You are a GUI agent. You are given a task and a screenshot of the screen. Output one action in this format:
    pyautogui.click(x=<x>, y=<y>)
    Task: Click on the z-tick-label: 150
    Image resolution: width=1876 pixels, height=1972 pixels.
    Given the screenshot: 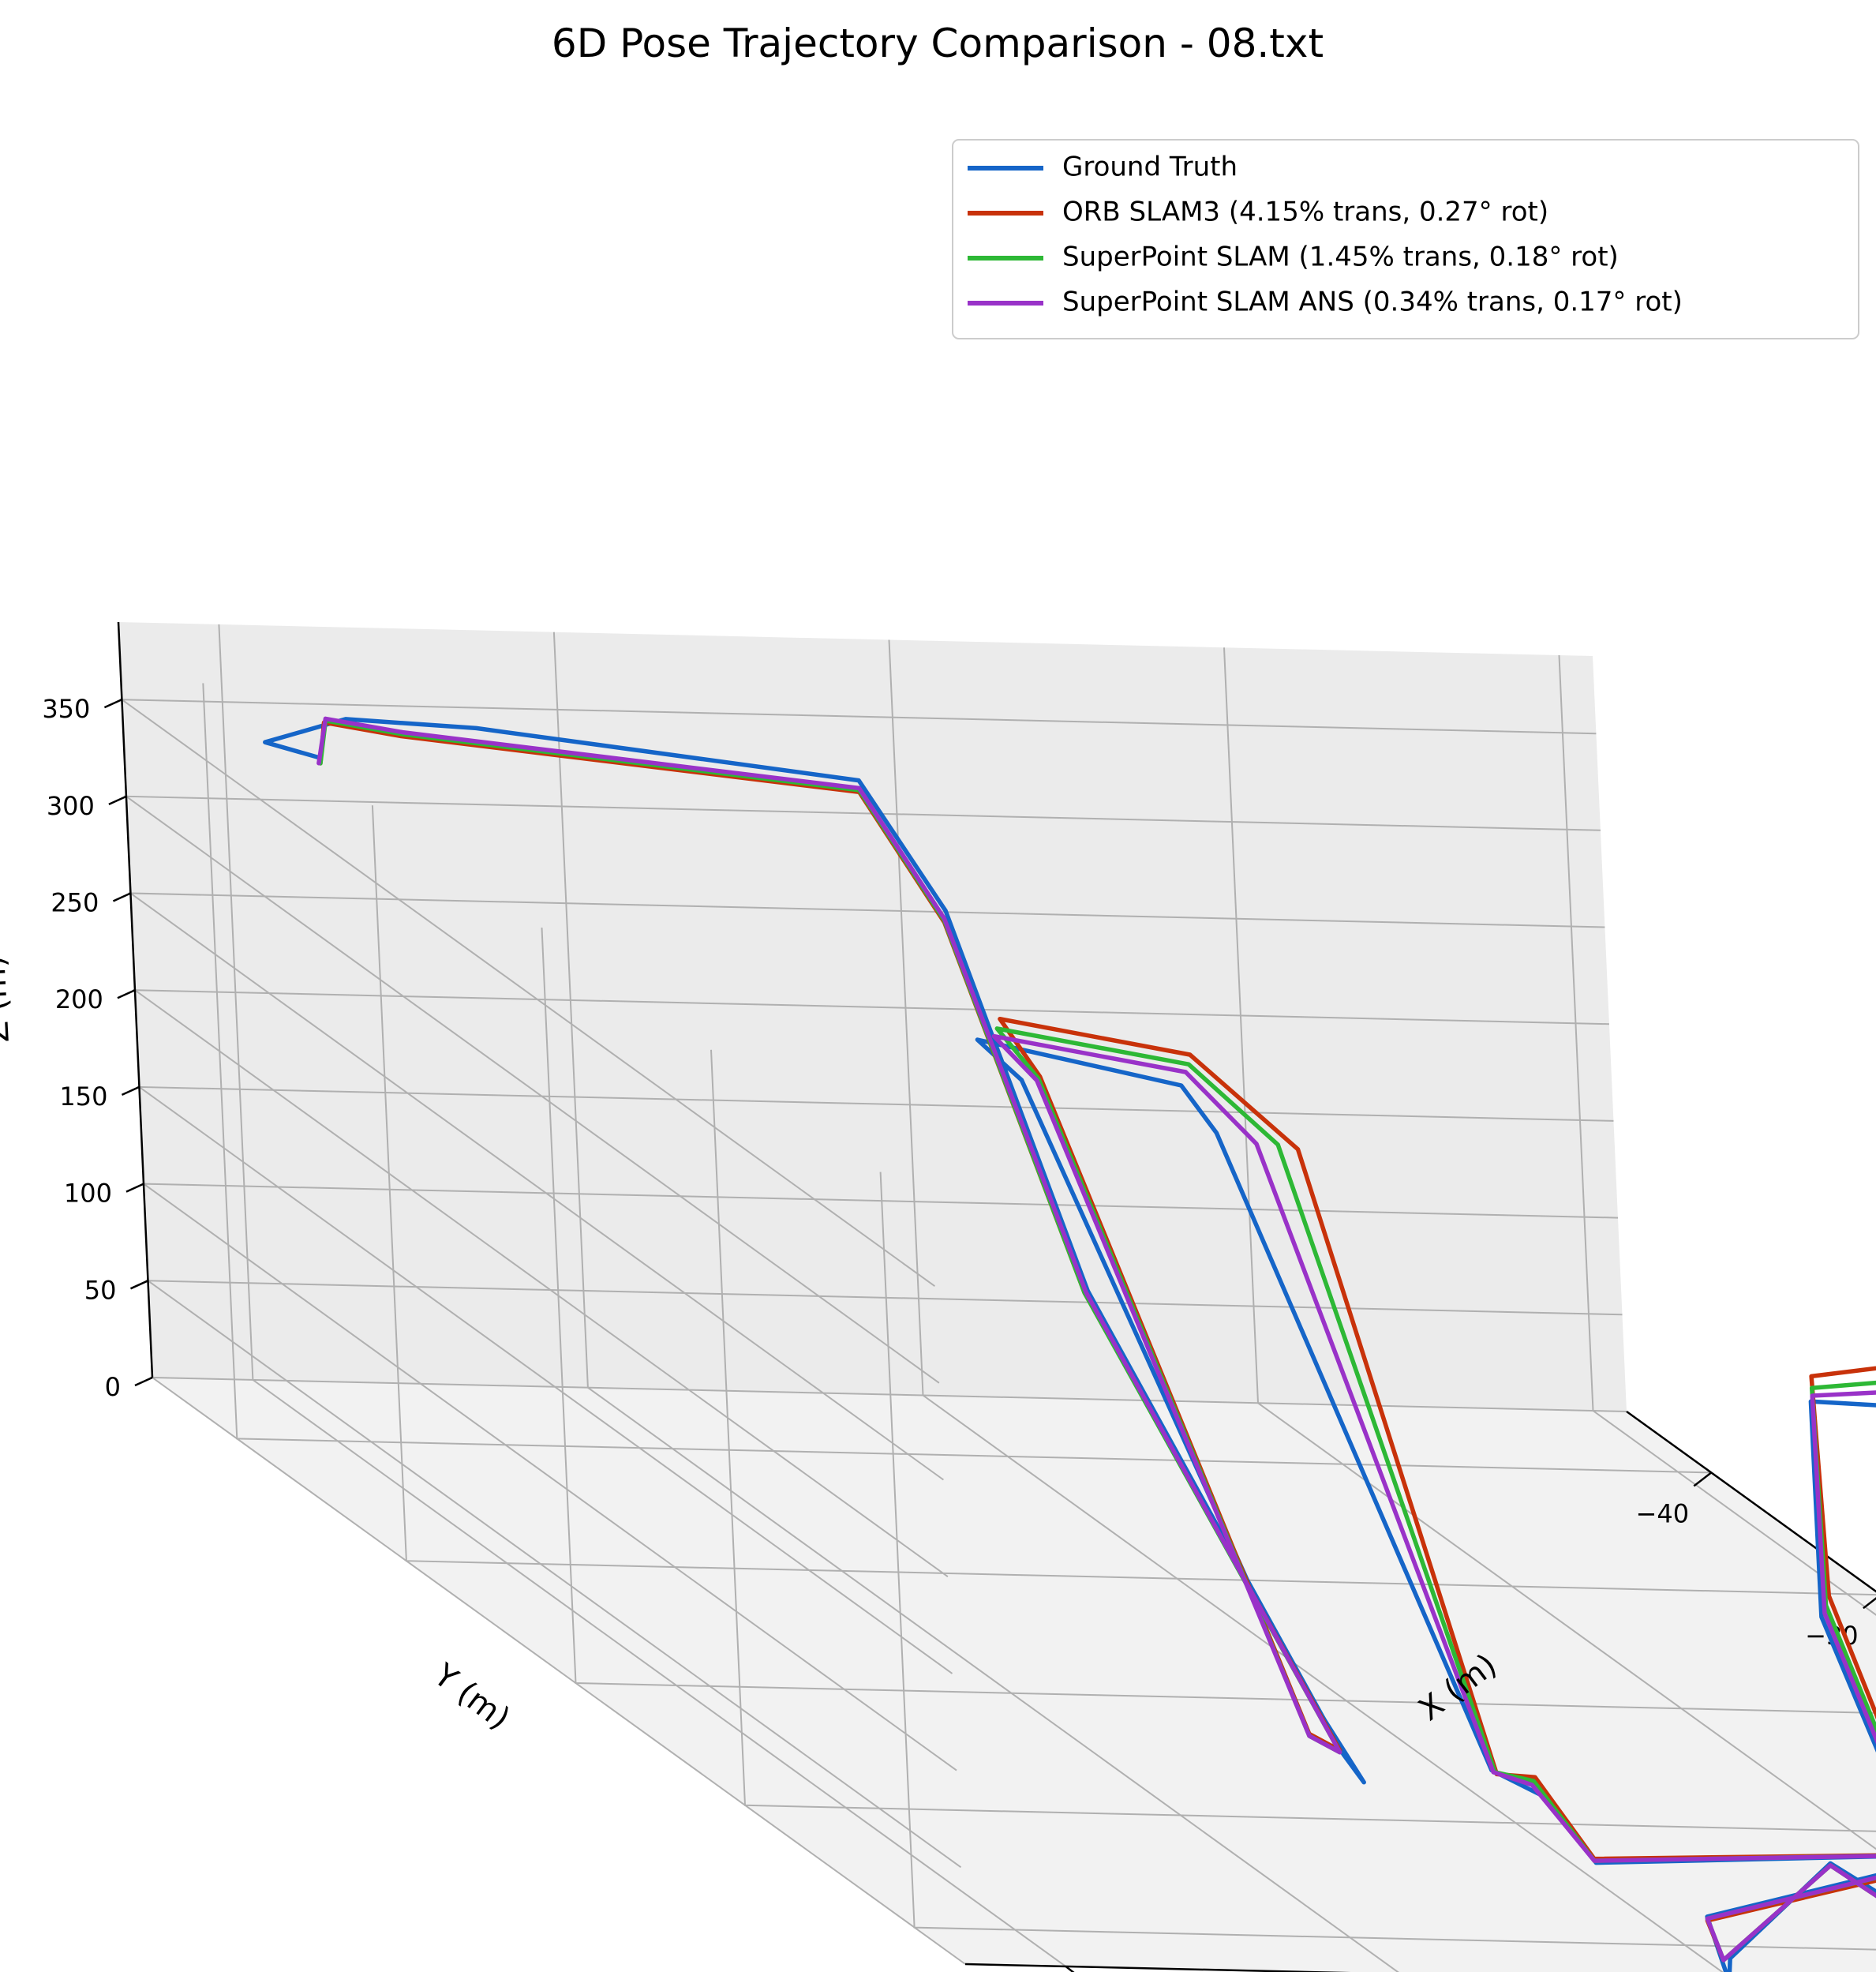 What is the action you would take?
    pyautogui.click(x=83, y=1097)
    